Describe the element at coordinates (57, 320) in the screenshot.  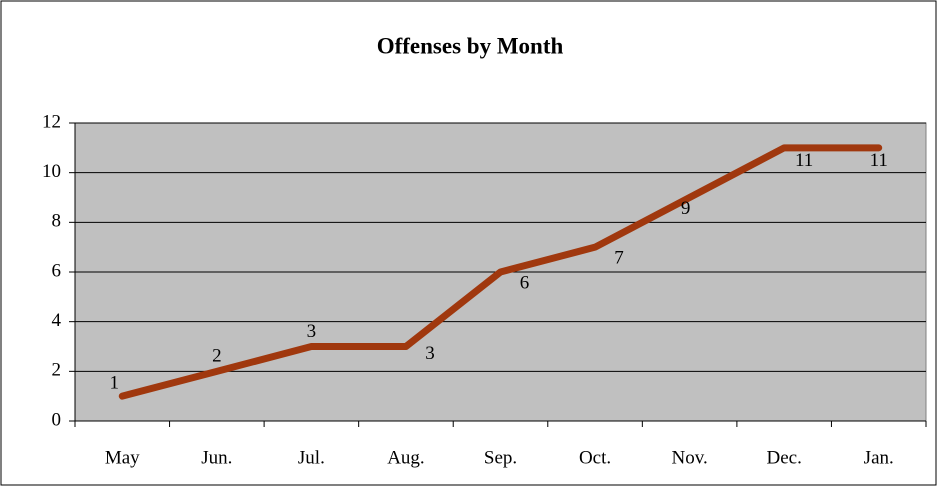
I see `y-tick-label: 4` at that location.